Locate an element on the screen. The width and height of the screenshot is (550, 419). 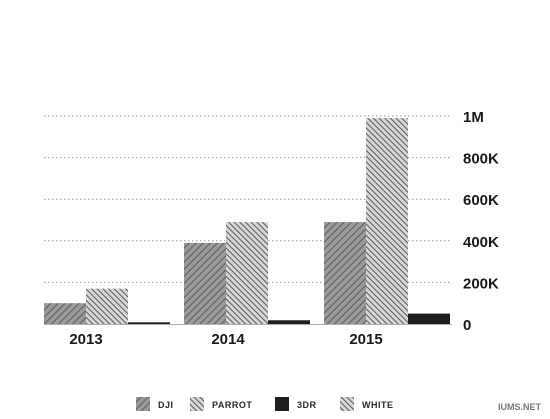
bar-3dr-2015 is located at coordinates (429, 318).